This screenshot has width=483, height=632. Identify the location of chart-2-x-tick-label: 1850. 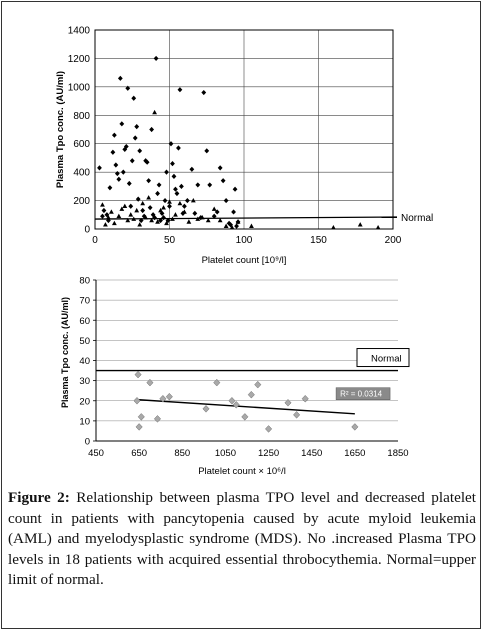
(397, 453).